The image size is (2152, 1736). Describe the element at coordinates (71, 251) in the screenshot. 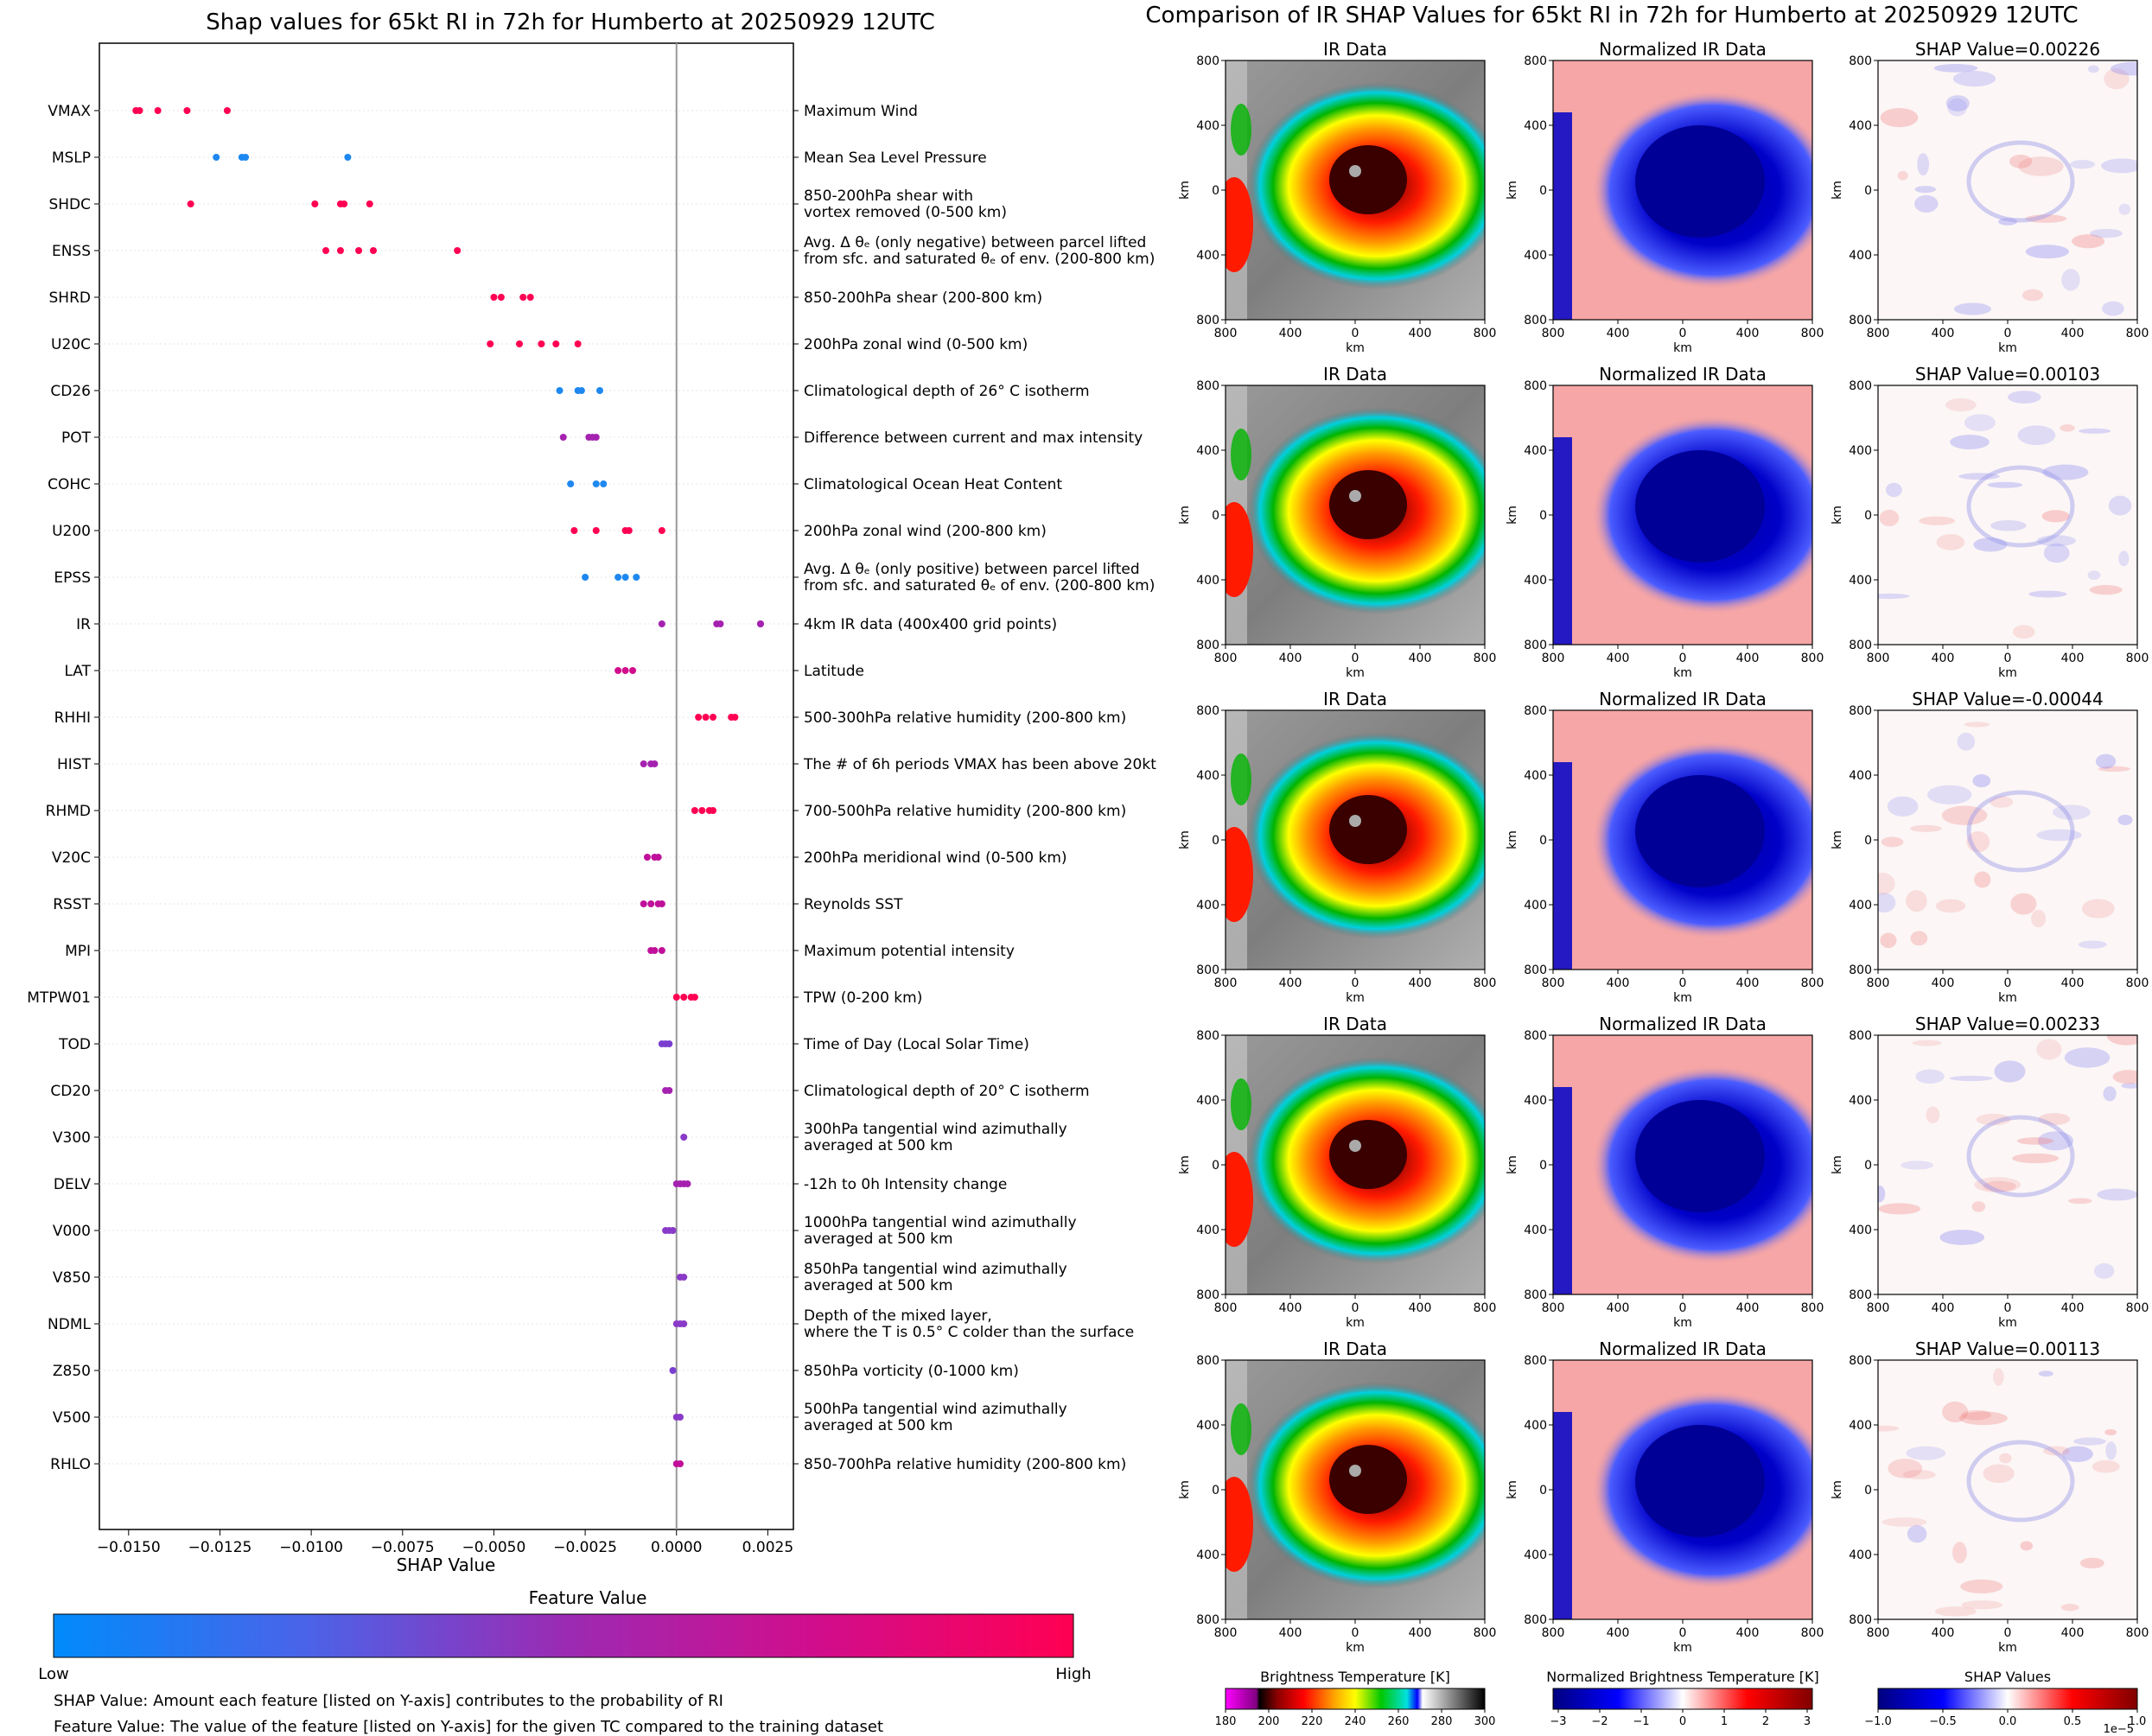

I see `feature-code: ENSS` at that location.